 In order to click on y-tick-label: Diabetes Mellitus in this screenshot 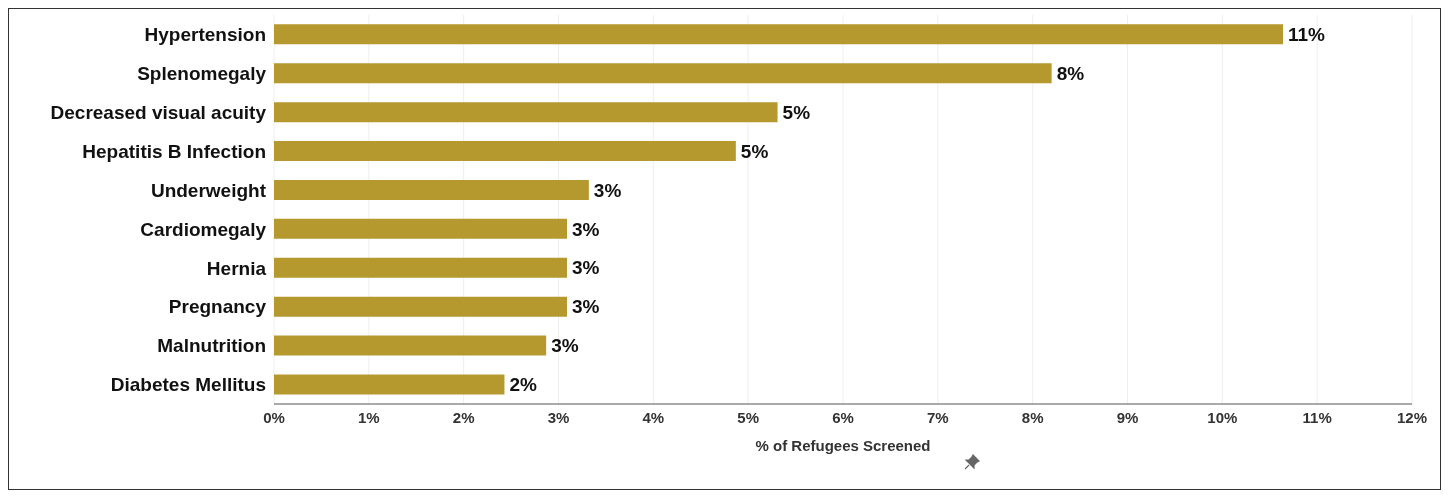, I will do `click(188, 385)`.